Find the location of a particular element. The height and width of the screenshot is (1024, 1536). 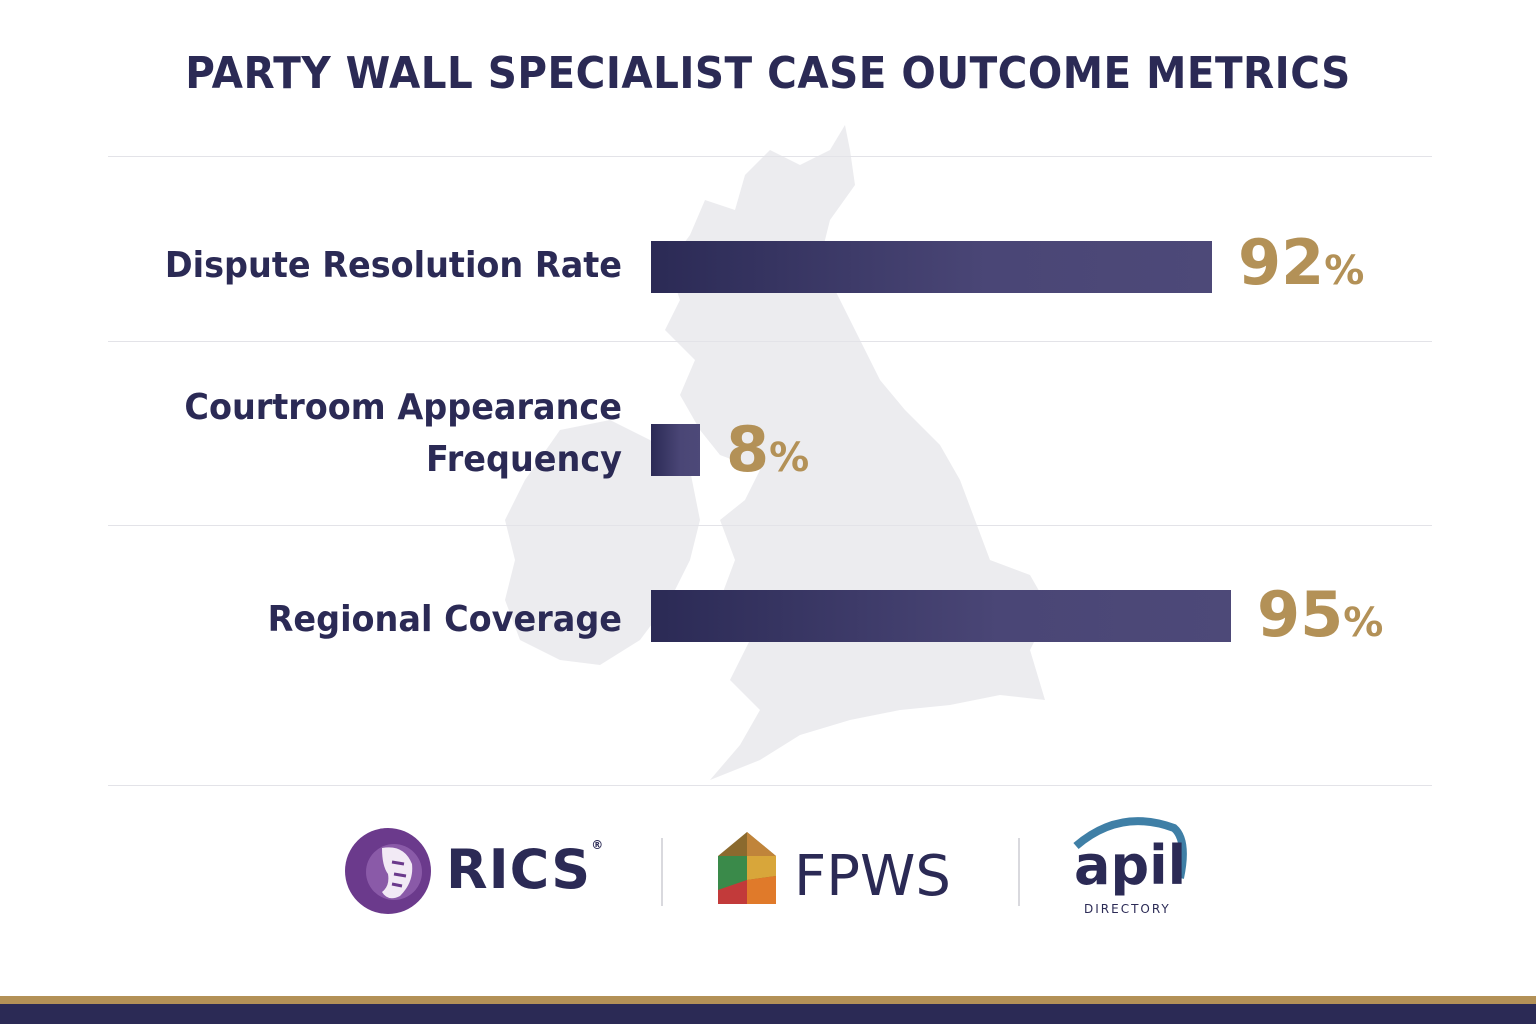

footer-gold-band is located at coordinates (768, 1000).